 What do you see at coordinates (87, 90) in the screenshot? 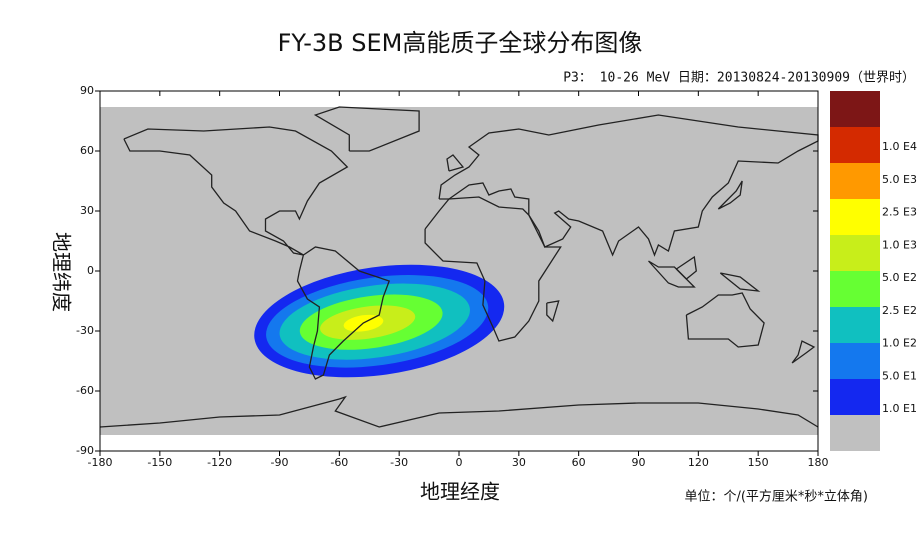
I see `y-tick-label: 90` at bounding box center [87, 90].